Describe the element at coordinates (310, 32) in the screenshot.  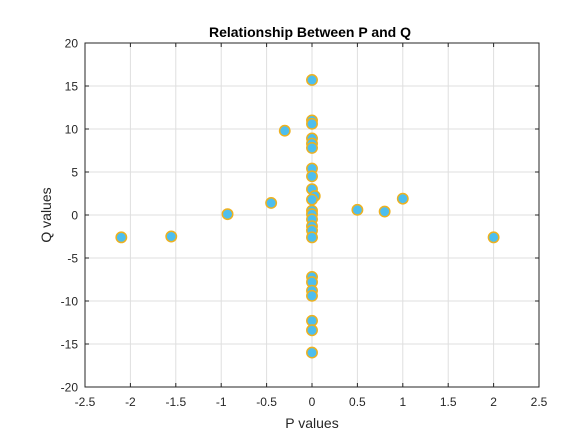
I see `chart-title: Relationship Between P and Q` at that location.